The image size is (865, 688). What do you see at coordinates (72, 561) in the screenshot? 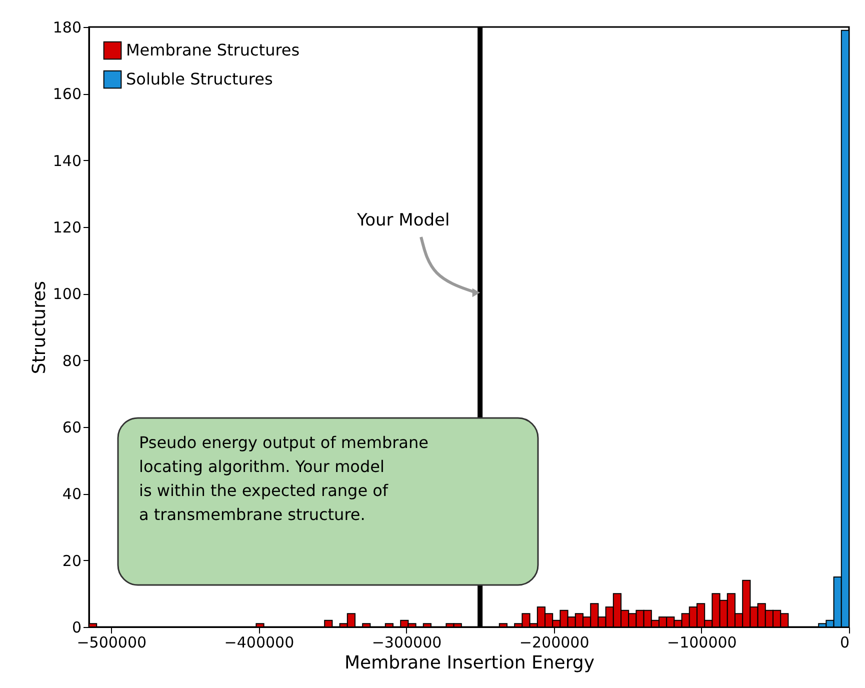
I see `y-tick-label: 20` at bounding box center [72, 561].